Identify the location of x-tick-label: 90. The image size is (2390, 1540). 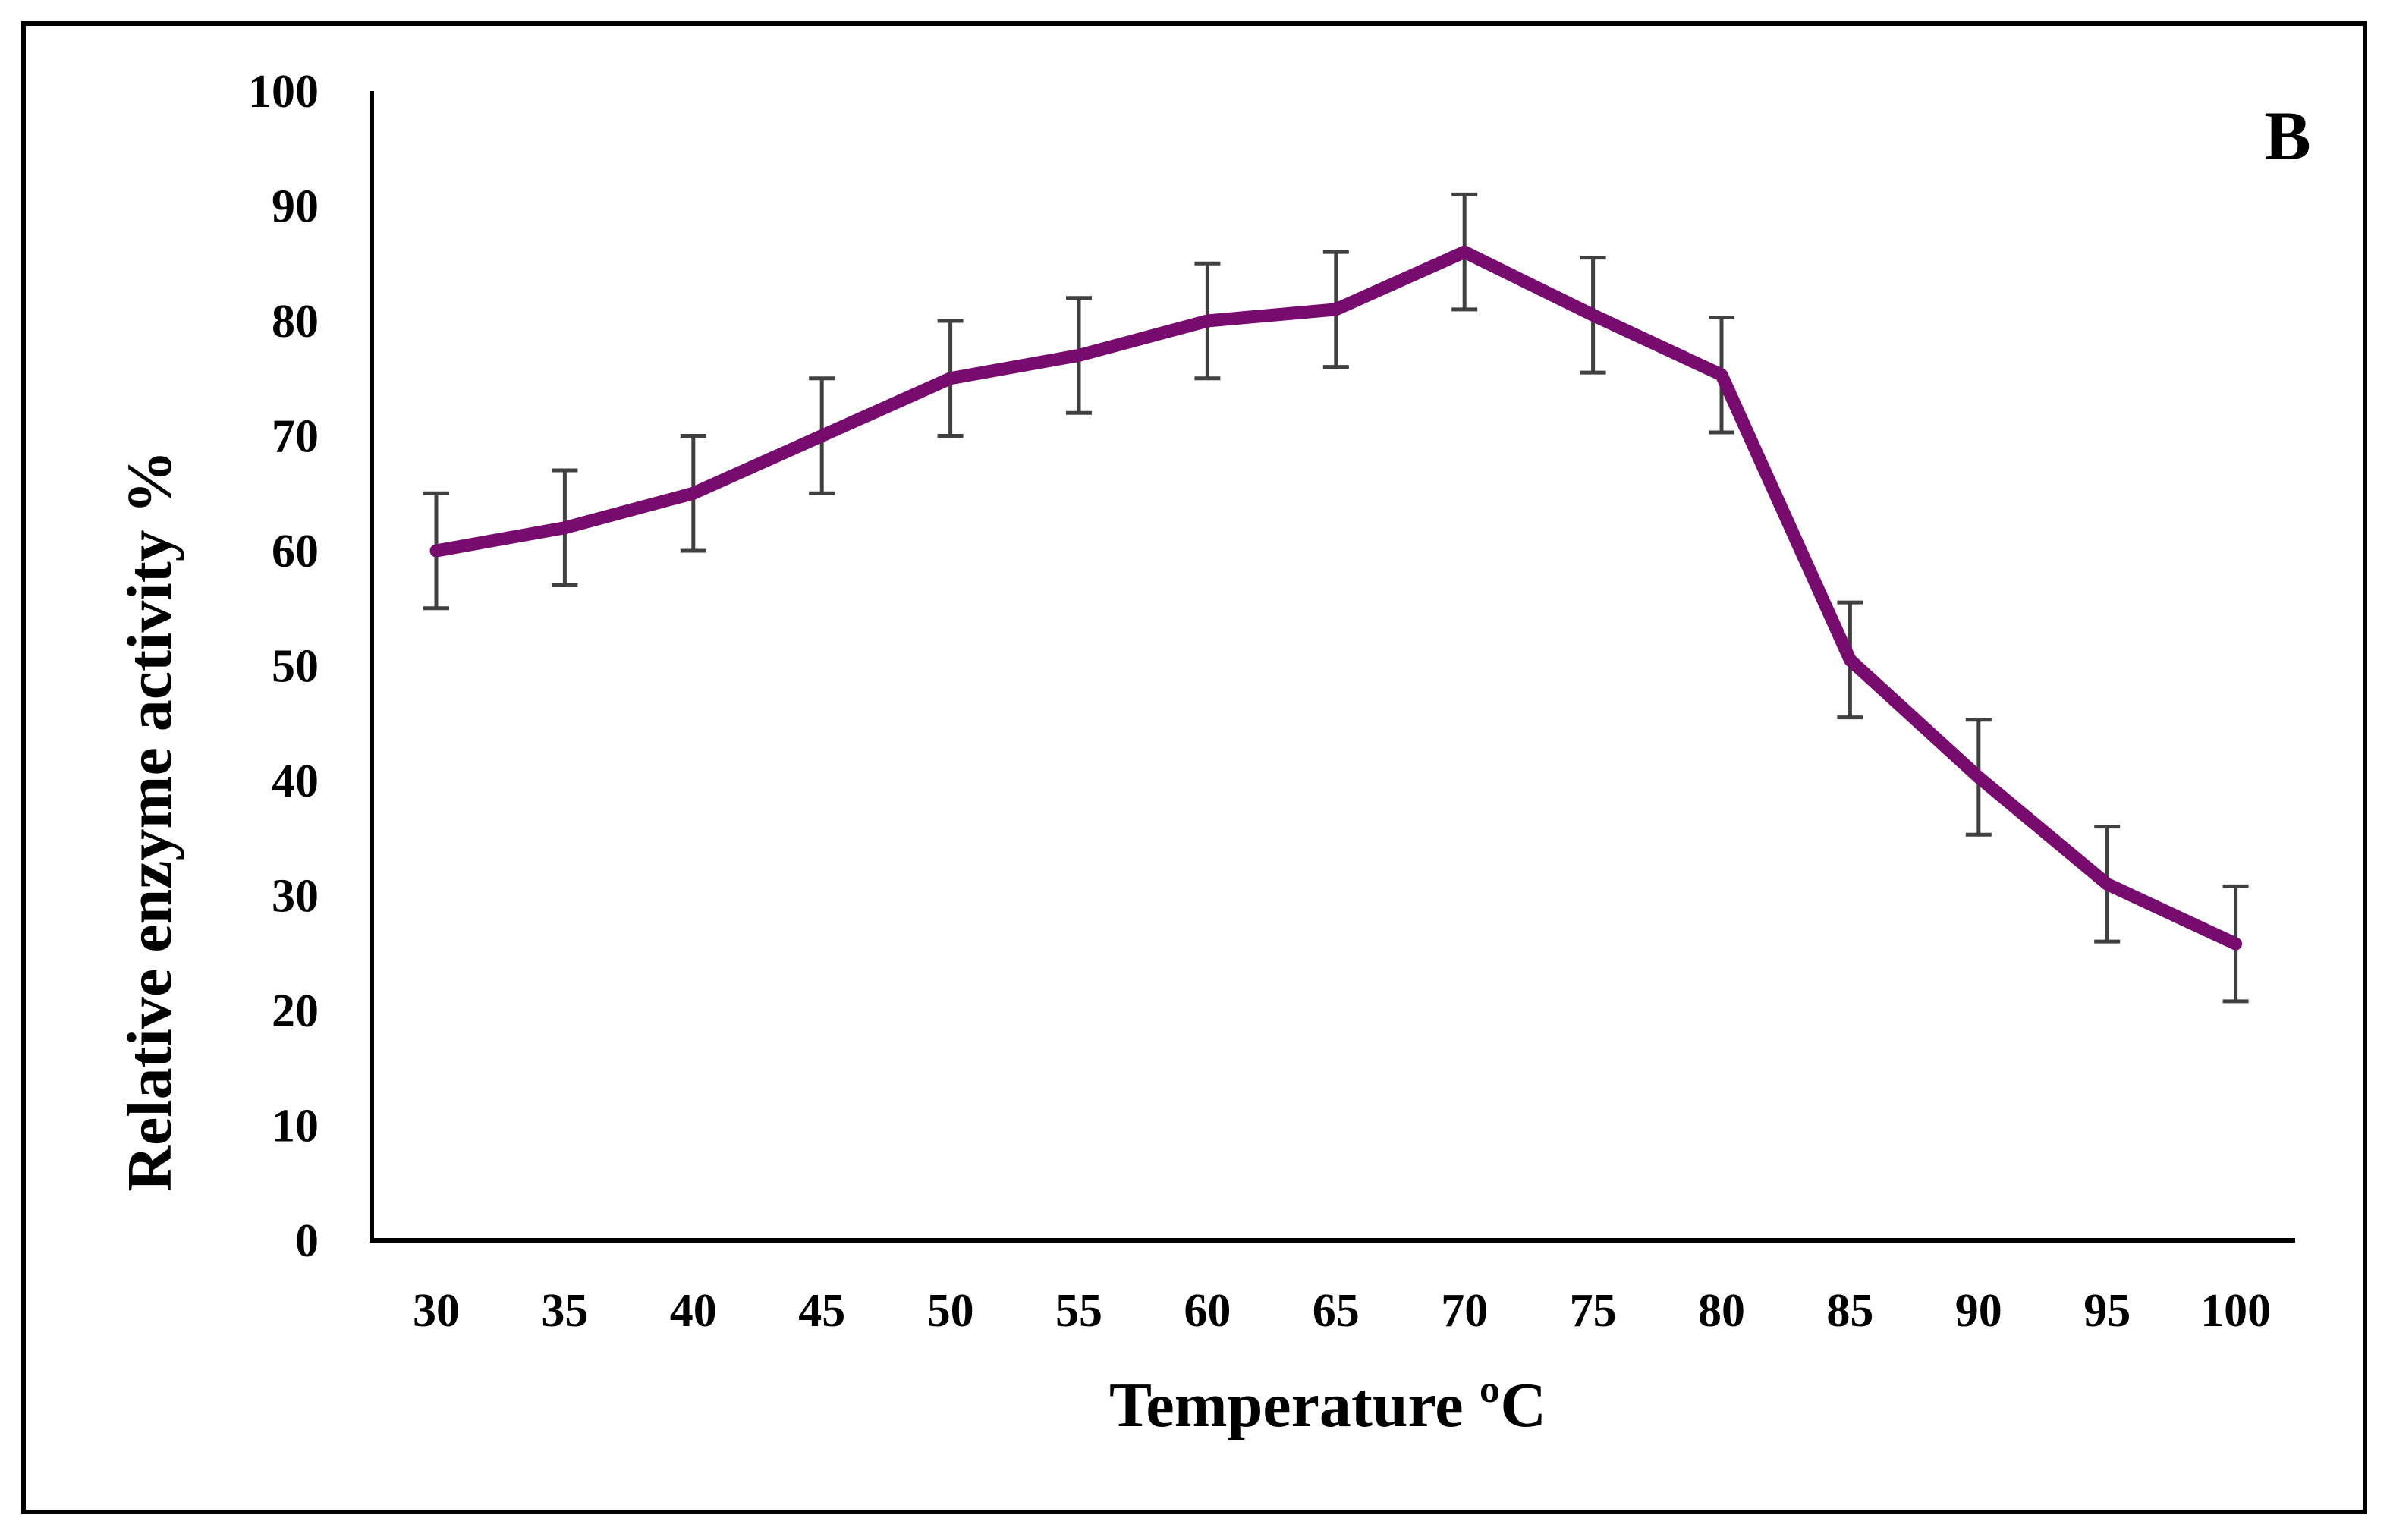
(1978, 1311).